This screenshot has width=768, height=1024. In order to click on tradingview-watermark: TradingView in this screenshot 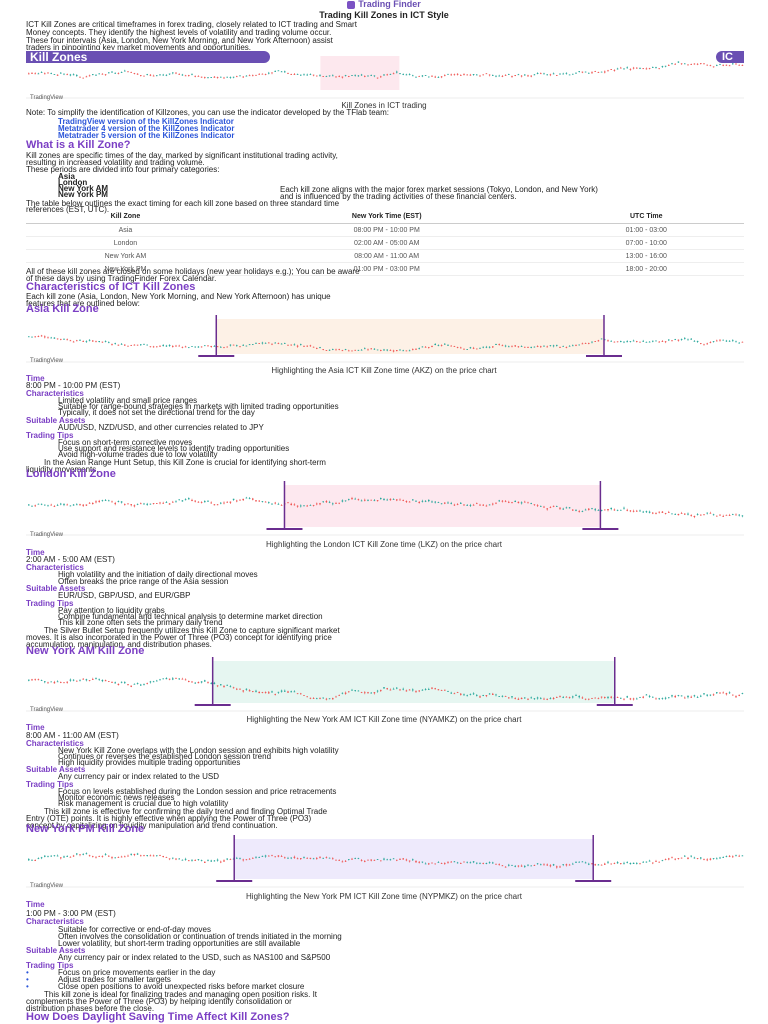, I will do `click(47, 886)`.